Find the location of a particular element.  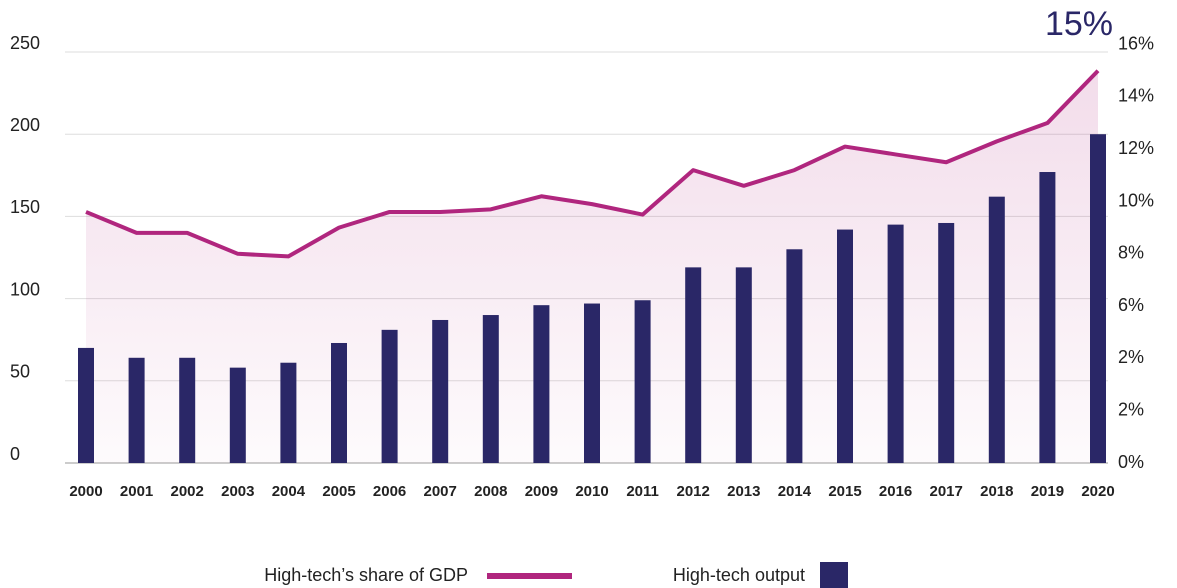

x-tick-label: 2014 is located at coordinates (795, 491).